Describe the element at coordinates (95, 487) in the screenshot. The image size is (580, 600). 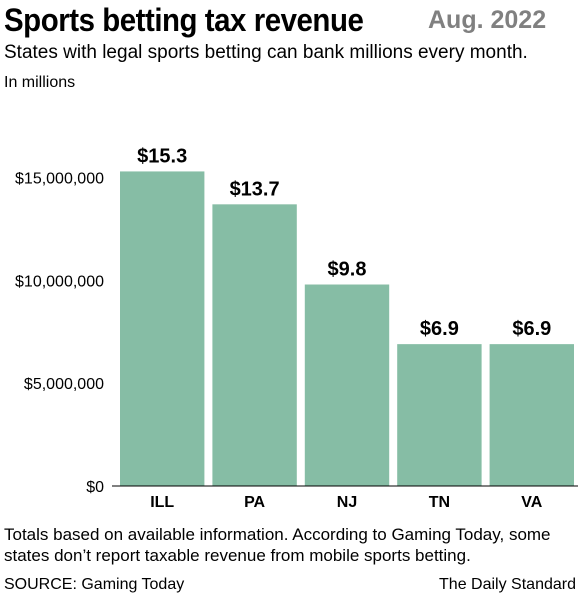
I see `y-tick-label: $0` at that location.